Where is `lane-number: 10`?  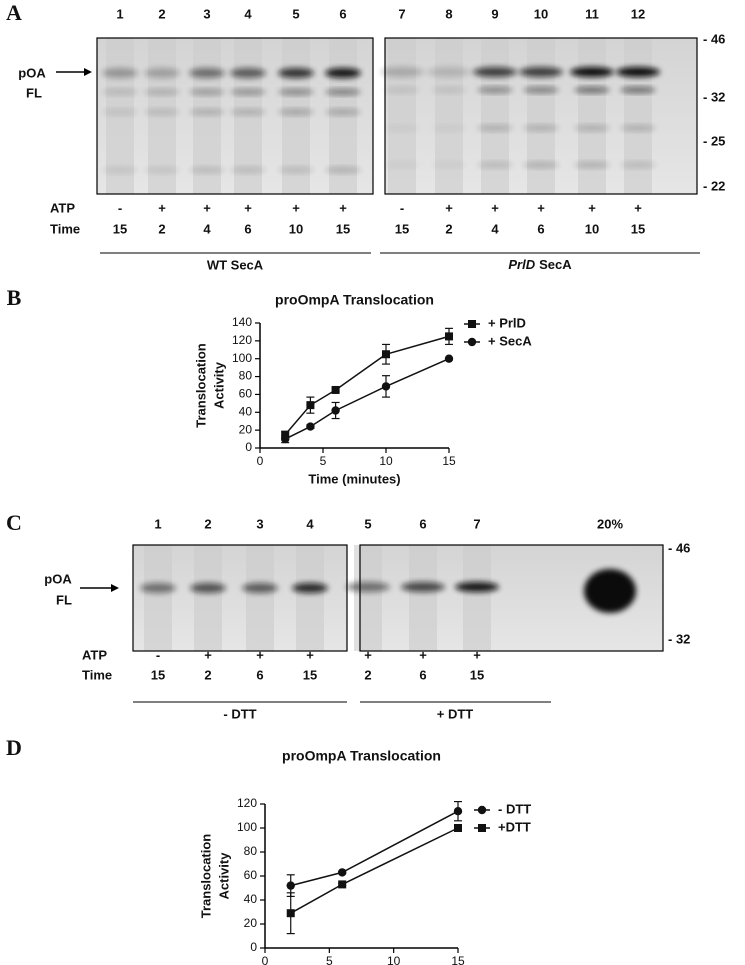
lane-number: 10 is located at coordinates (541, 13).